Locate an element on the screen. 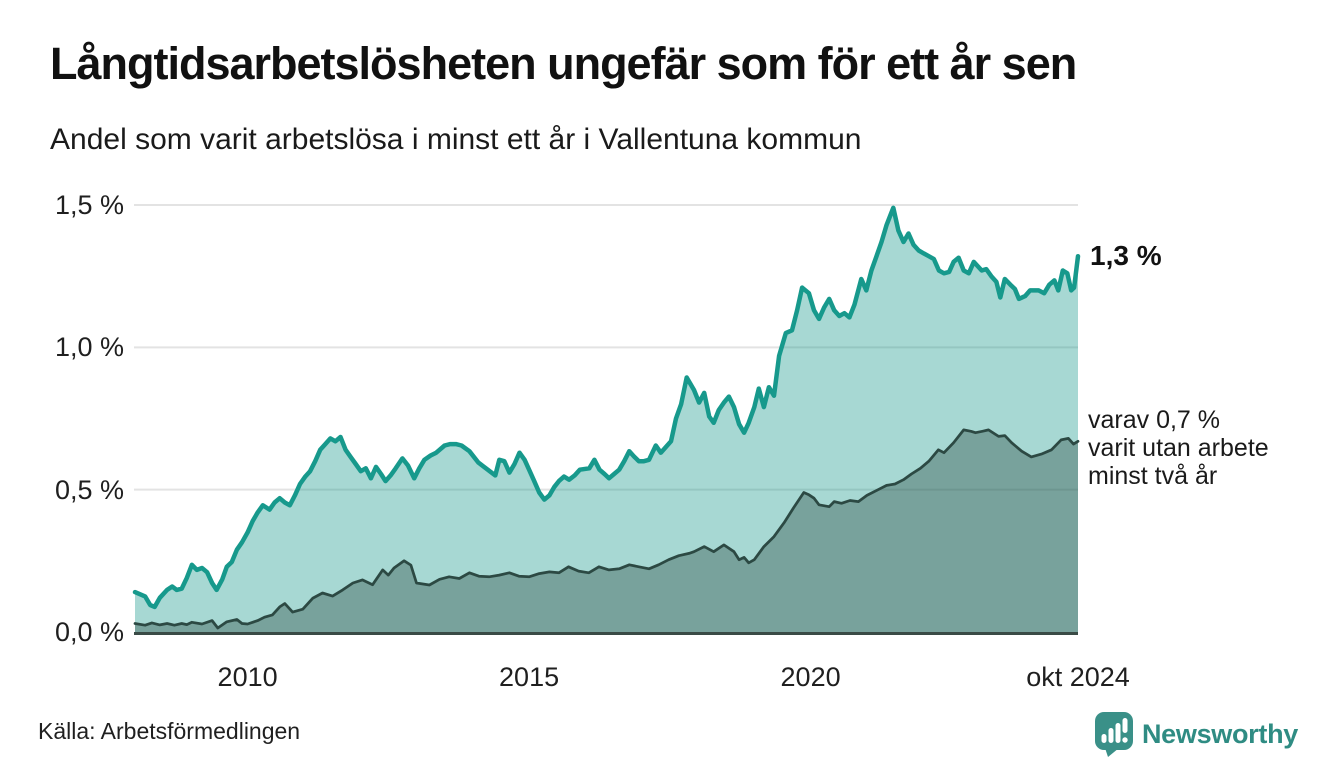 The width and height of the screenshot is (1340, 780). x-axis-label: okt 2024 is located at coordinates (1078, 677).